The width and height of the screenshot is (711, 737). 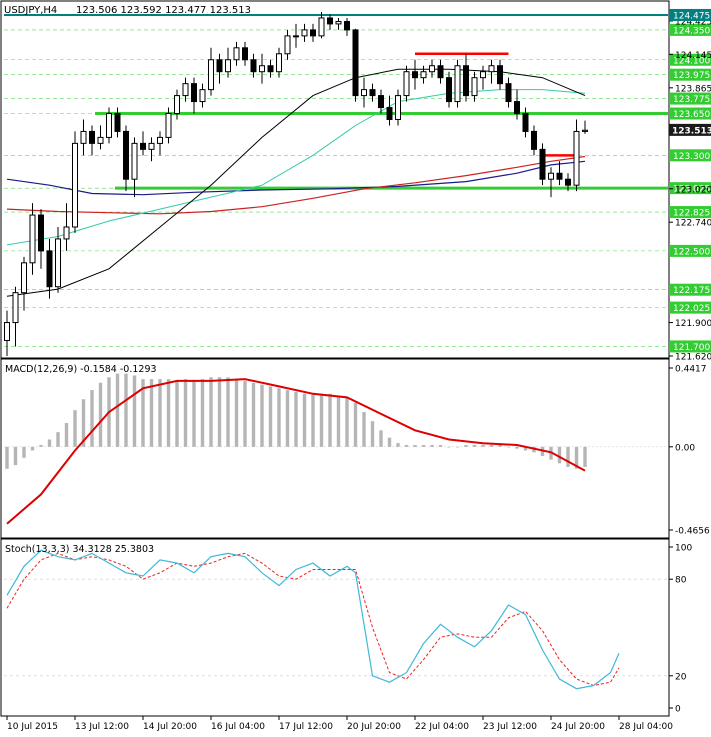 What do you see at coordinates (691, 100) in the screenshot?
I see `level-label: 123.775` at bounding box center [691, 100].